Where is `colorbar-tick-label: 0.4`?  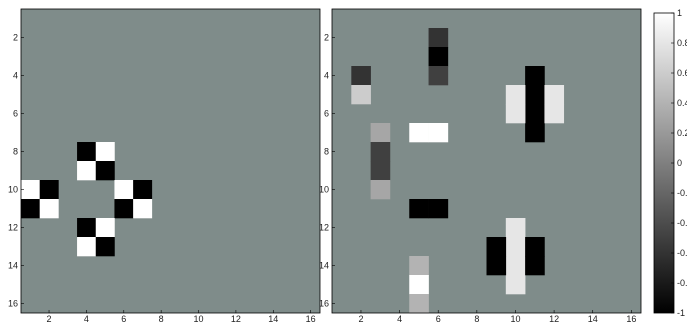
colorbar-tick-label: 0.4 is located at coordinates (682, 103).